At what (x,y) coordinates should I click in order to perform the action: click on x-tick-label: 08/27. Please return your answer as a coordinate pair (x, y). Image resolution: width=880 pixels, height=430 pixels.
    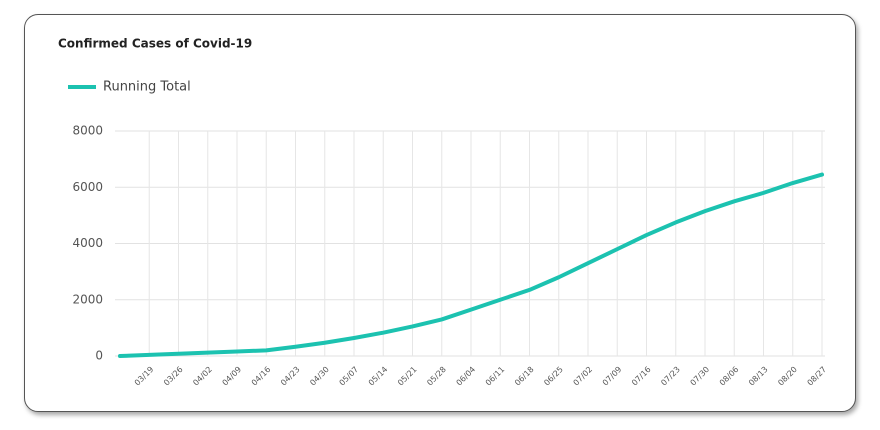
    Looking at the image, I should click on (817, 376).